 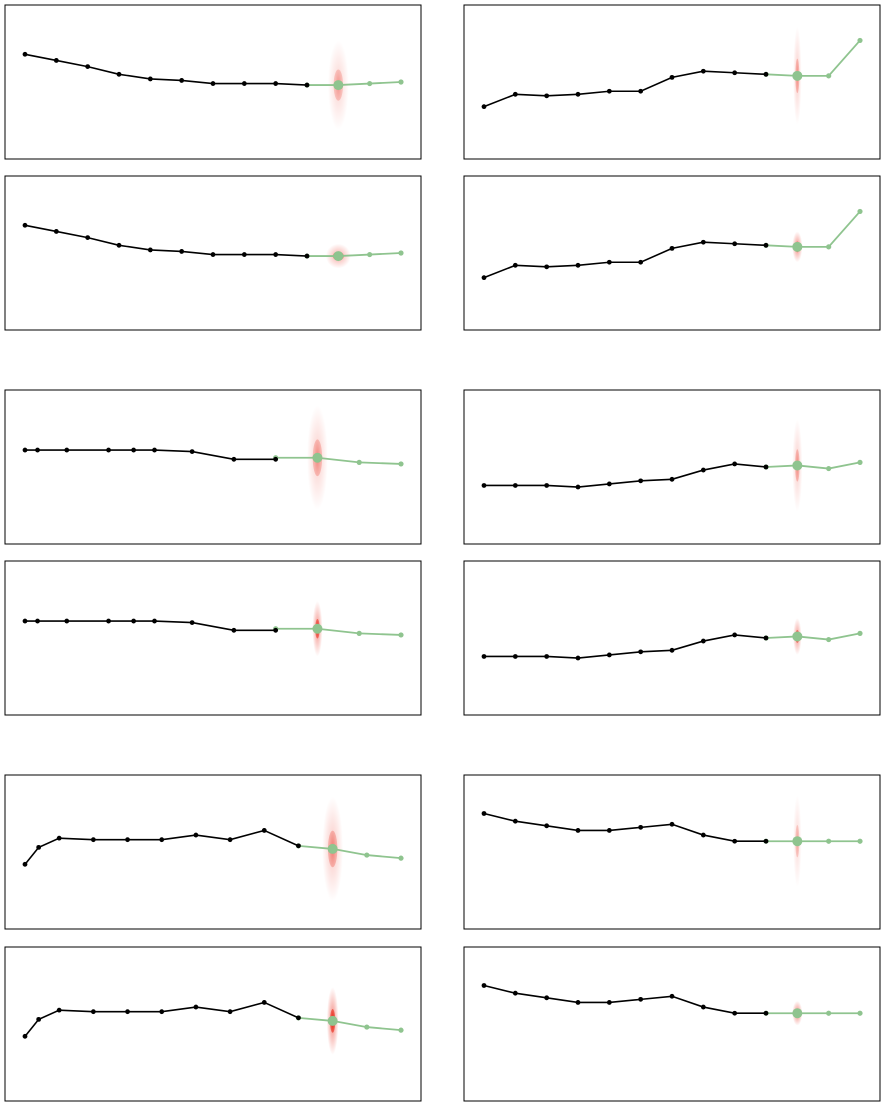 What do you see at coordinates (672, 467) in the screenshot?
I see `panel-row3-right` at bounding box center [672, 467].